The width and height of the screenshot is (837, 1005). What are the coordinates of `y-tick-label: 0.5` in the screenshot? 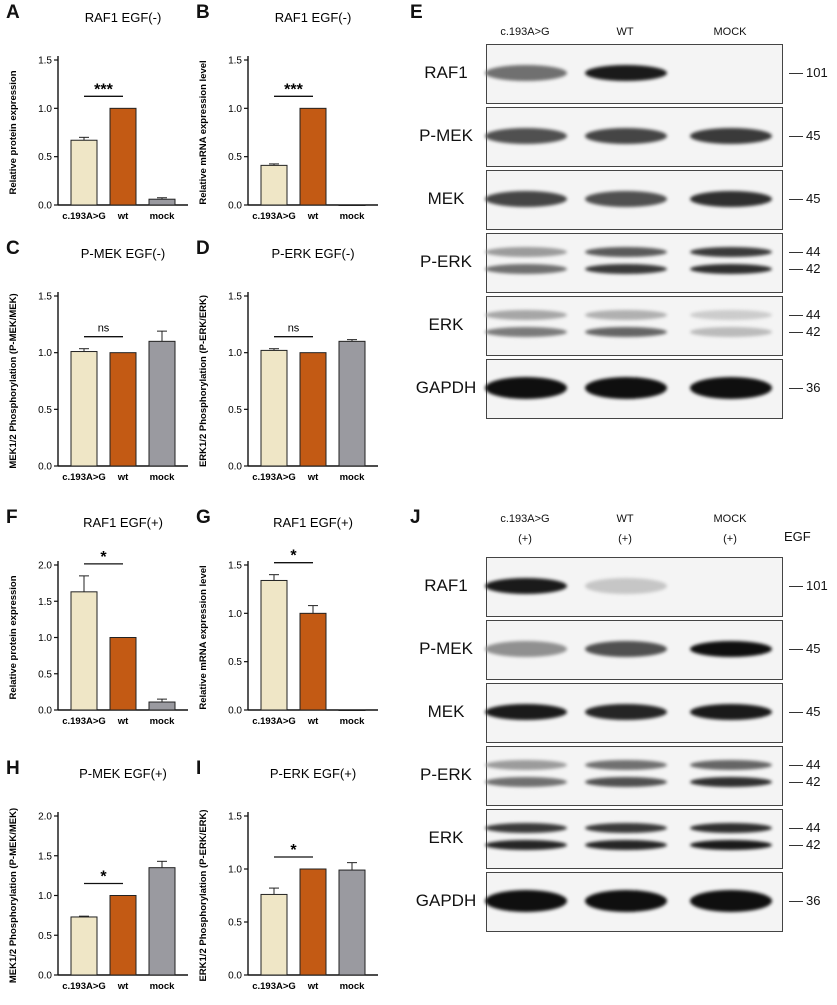 It's located at (235, 157).